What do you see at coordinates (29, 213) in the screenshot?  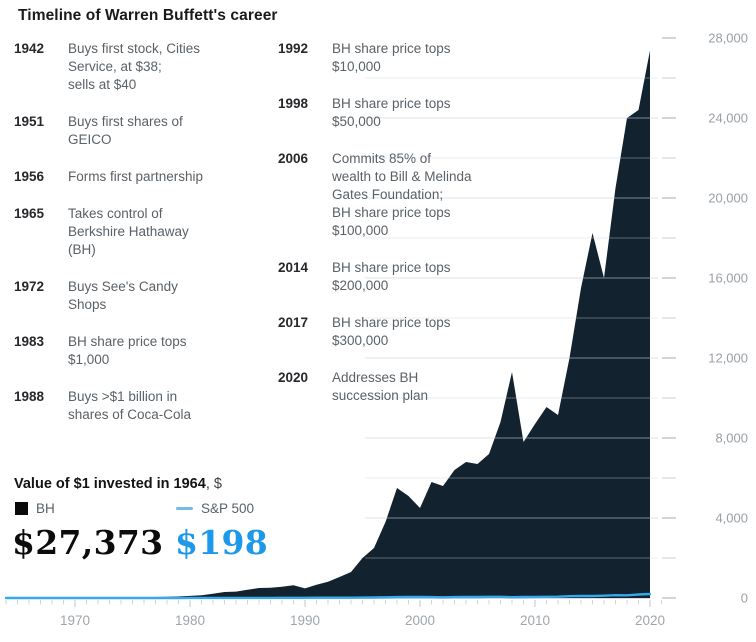 I see `timeline-year: 1965` at bounding box center [29, 213].